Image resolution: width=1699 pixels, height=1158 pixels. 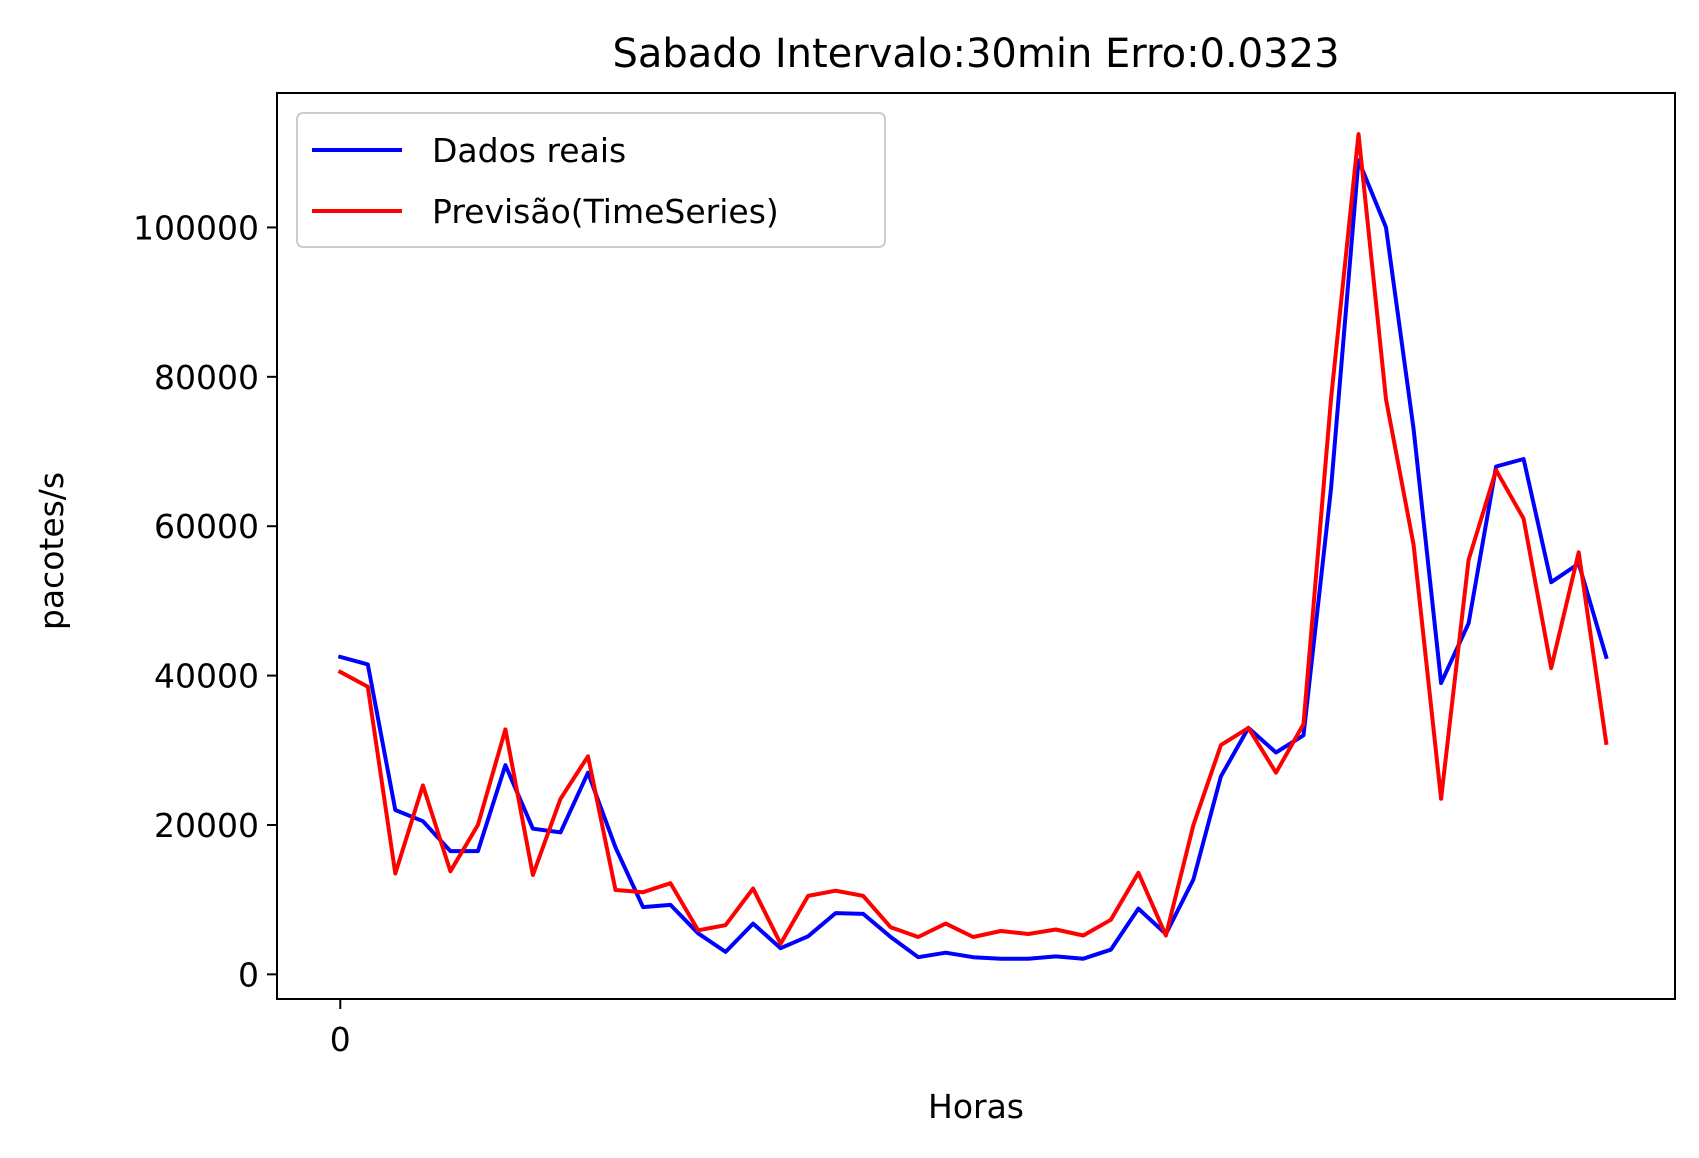 I want to click on x-axis-label: Horas, so click(x=976, y=1106).